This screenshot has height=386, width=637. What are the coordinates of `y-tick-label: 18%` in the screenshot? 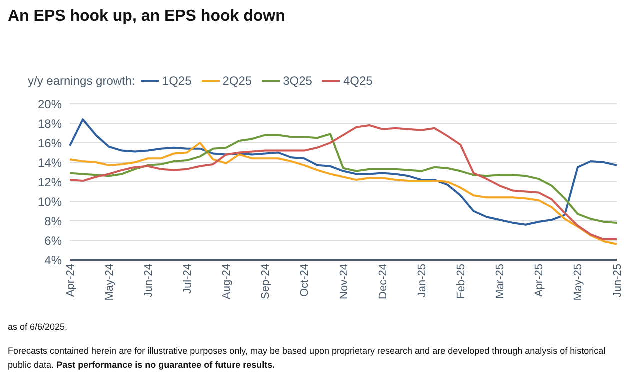 It's located at (50, 123).